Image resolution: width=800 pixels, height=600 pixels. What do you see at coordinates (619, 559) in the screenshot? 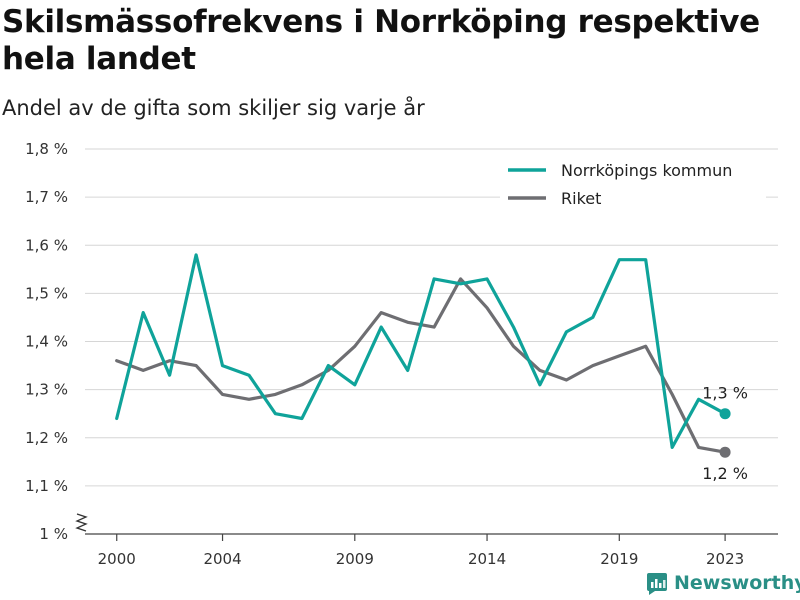
I see `x-tick-label: 2019` at bounding box center [619, 559].